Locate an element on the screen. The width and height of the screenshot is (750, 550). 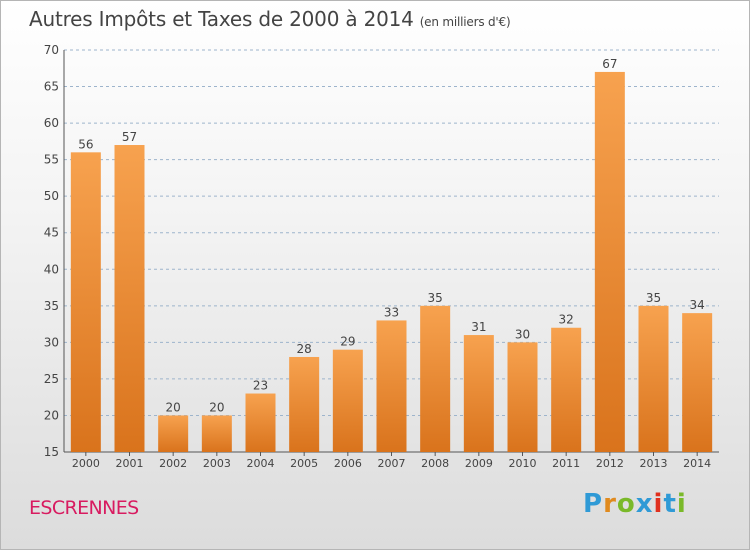
bar-value-label: 32 is located at coordinates (566, 320).